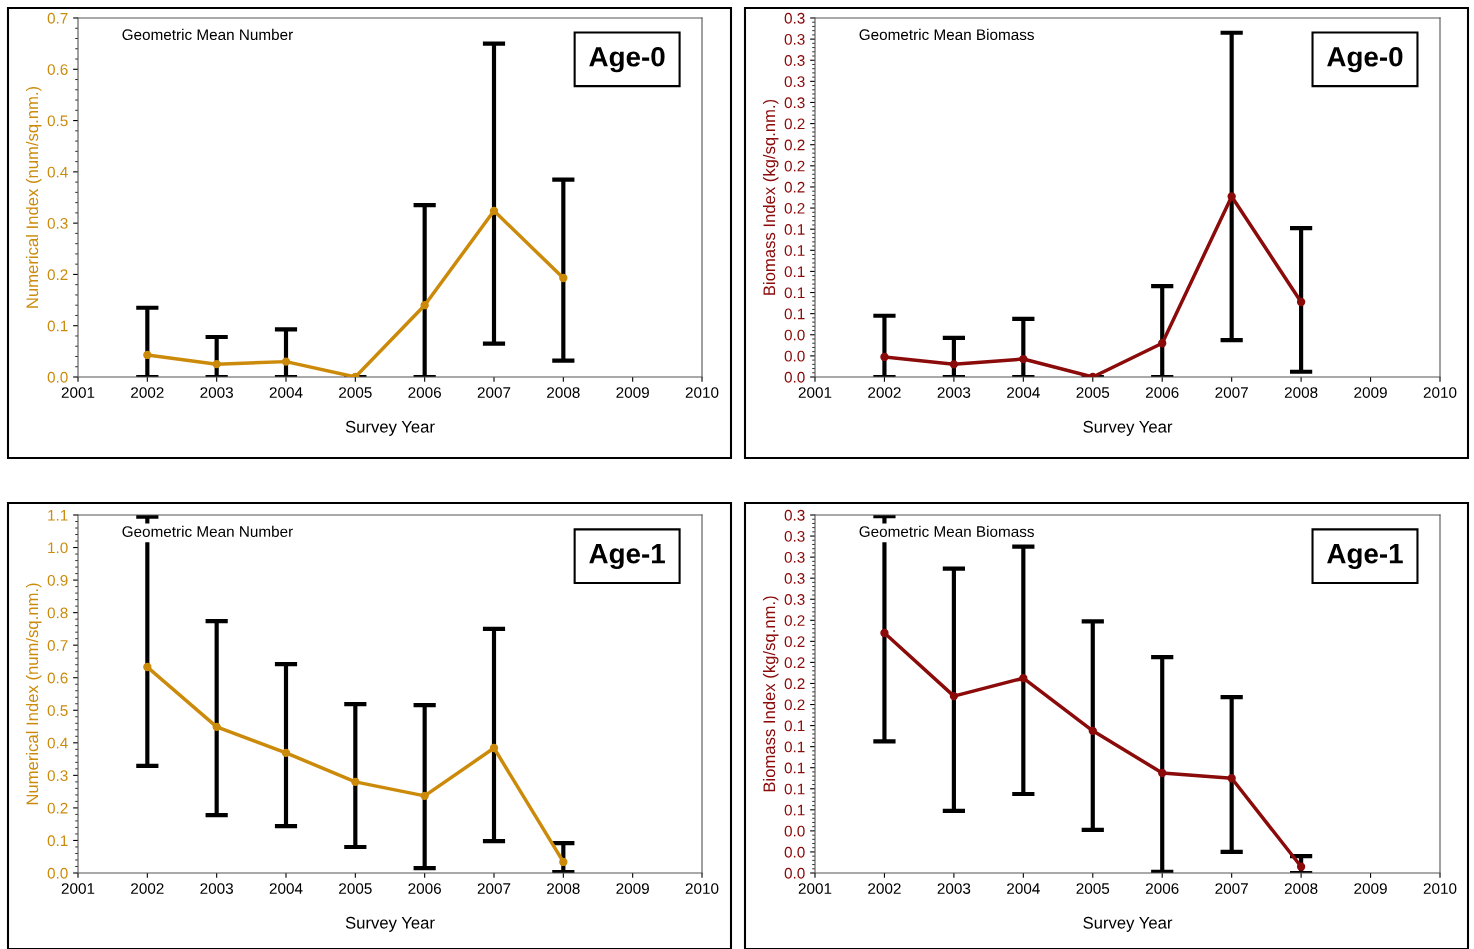  I want to click on y-tick-label: 1.0, so click(58, 548).